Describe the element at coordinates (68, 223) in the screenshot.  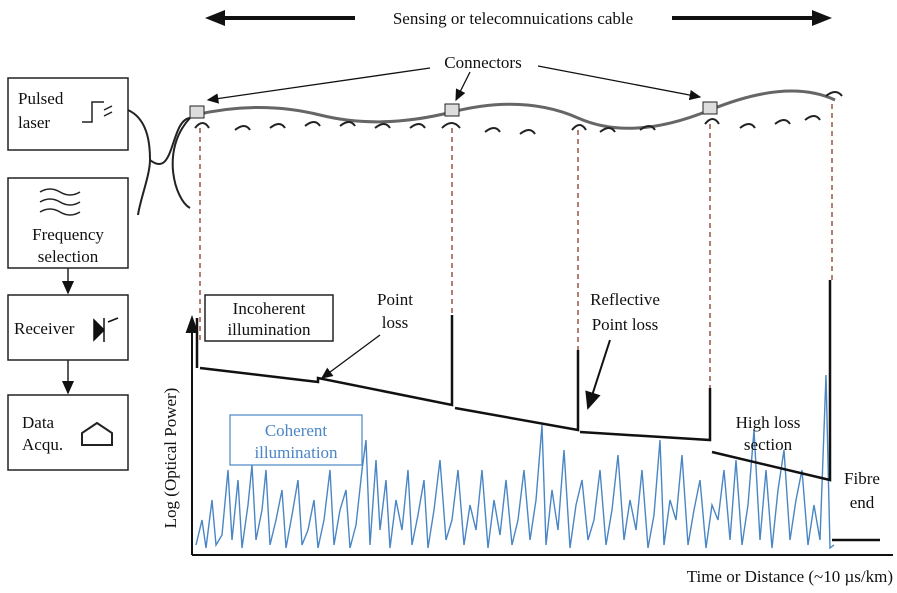
I see `frequency-box` at that location.